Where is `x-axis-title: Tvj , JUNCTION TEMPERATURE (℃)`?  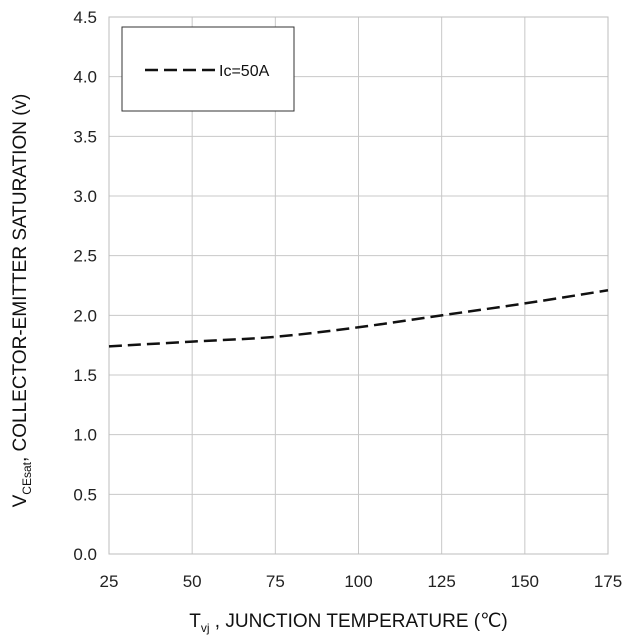 x-axis-title: Tvj , JUNCTION TEMPERATURE (℃) is located at coordinates (348, 623).